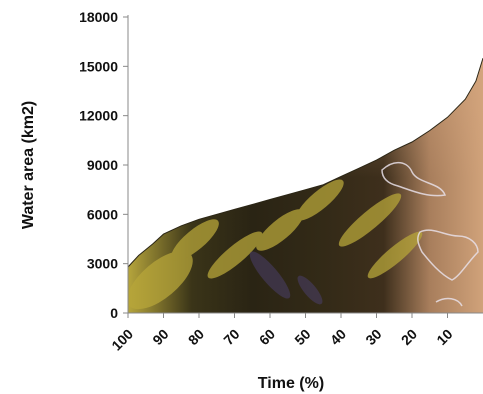  Describe the element at coordinates (267, 337) in the screenshot. I see `x-tick-label: 60` at that location.